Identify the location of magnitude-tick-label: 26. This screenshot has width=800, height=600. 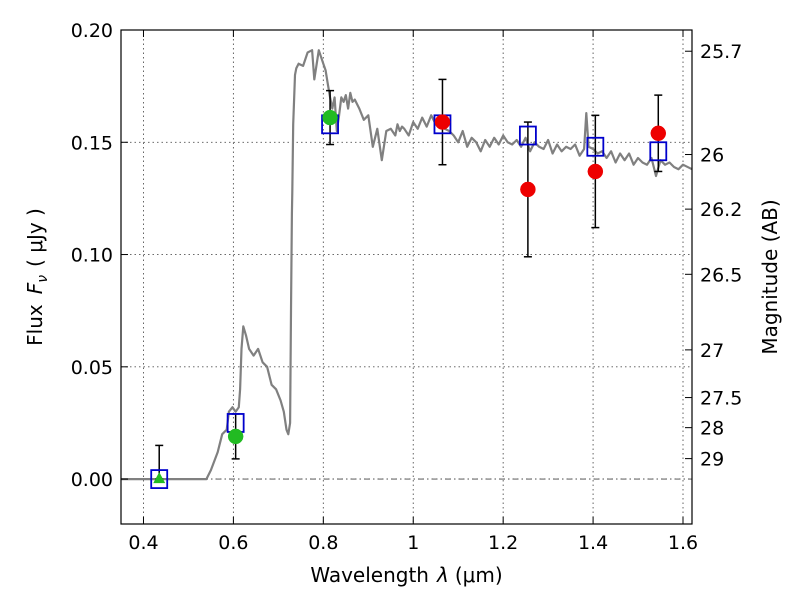
(712, 156).